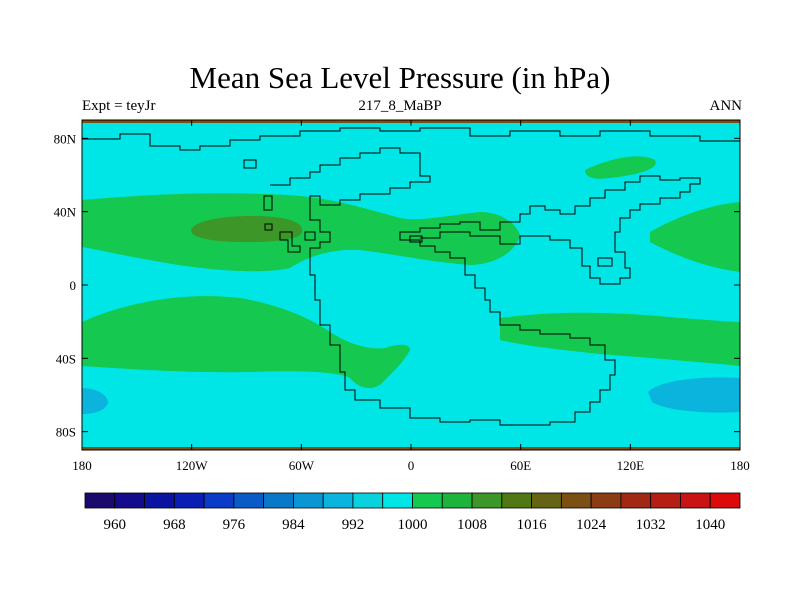 This screenshot has height=600, width=800. I want to click on colorbar-label: 968, so click(174, 525).